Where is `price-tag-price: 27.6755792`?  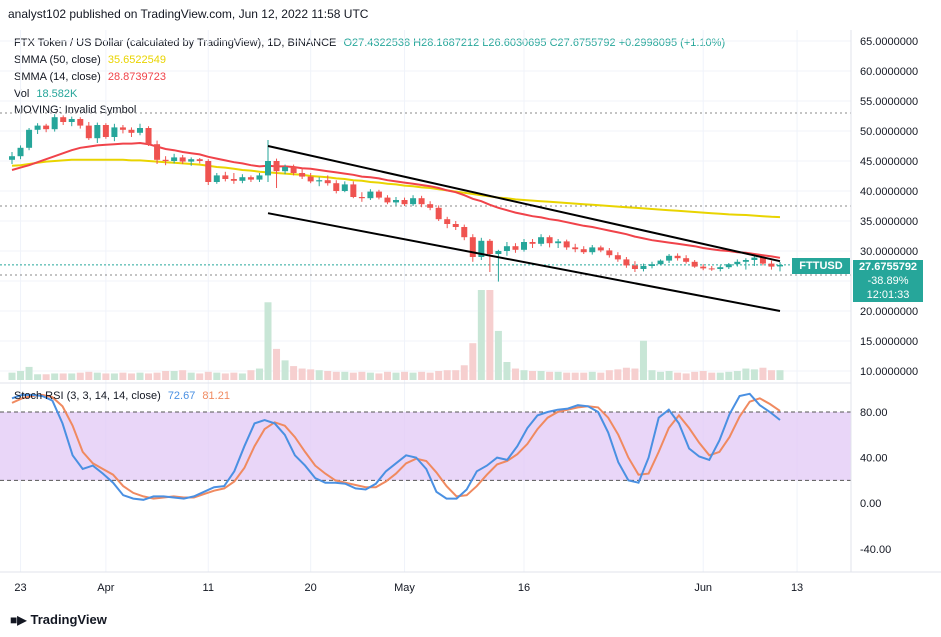
price-tag-price: 27.6755792 is located at coordinates (888, 267).